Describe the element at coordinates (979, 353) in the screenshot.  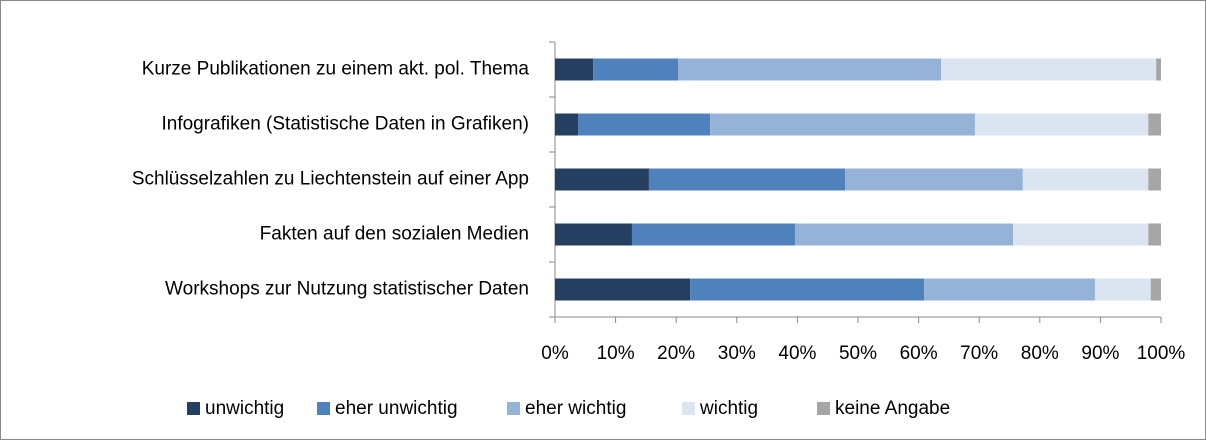
I see `x-tick-label: 70%` at that location.